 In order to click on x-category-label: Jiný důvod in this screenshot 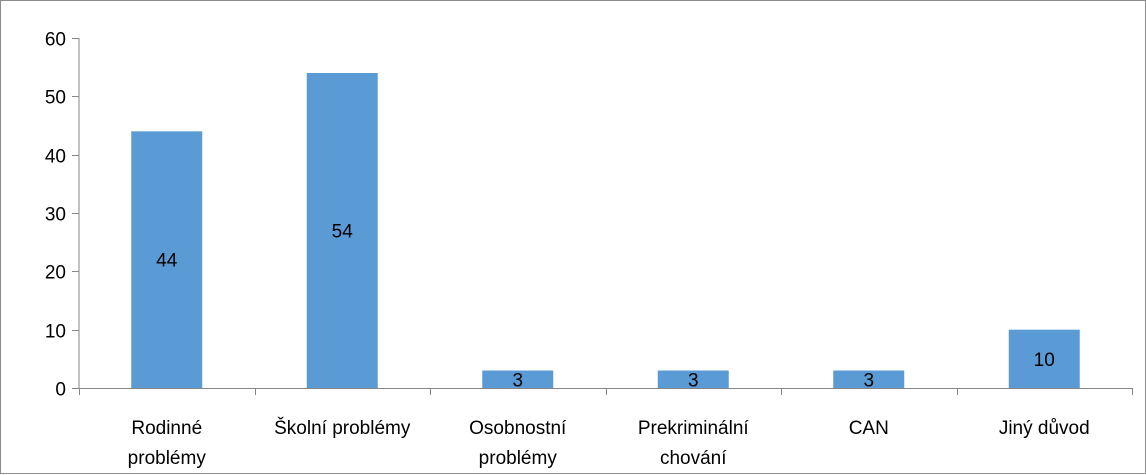, I will do `click(1044, 428)`.